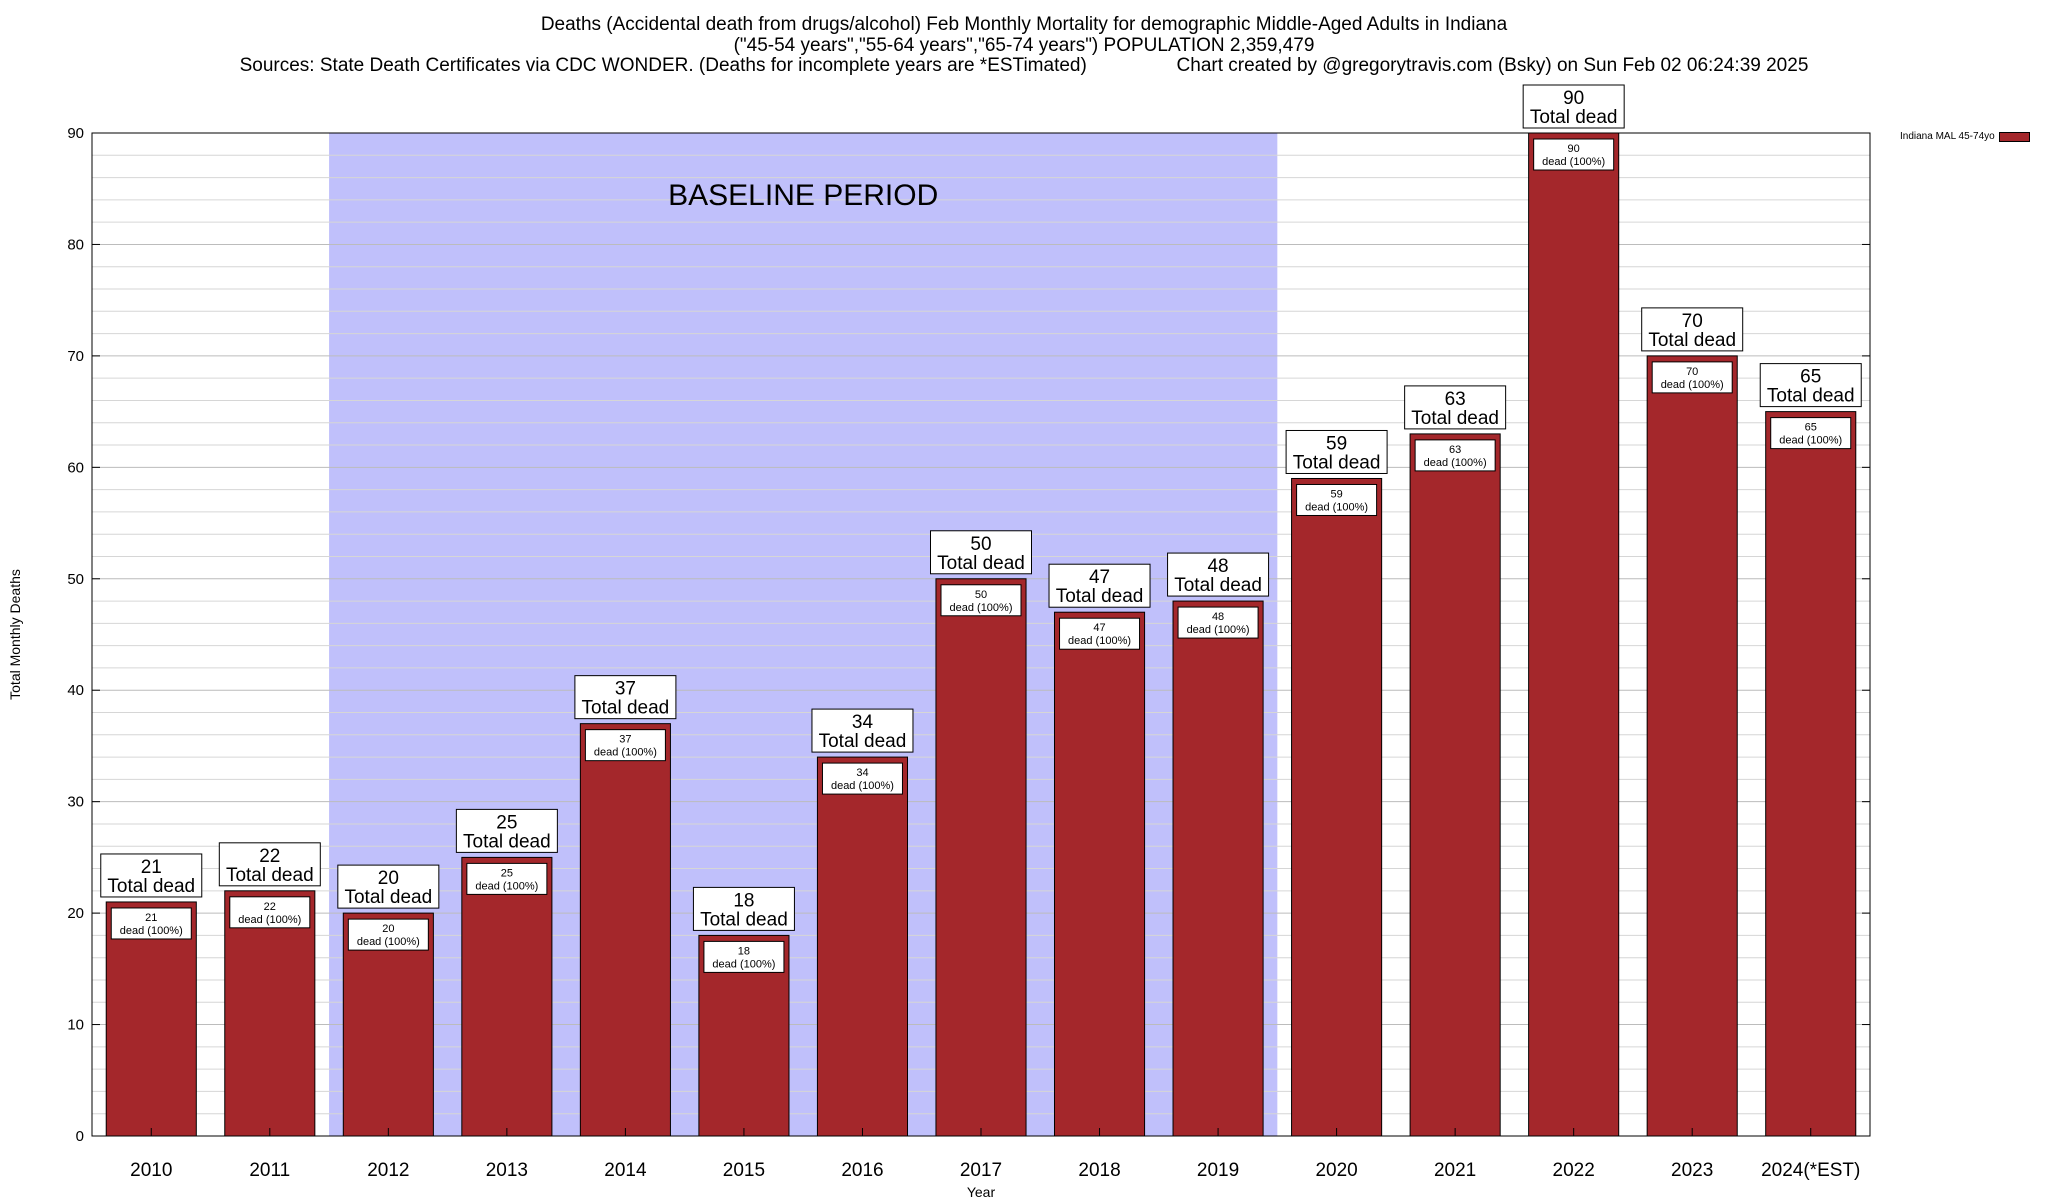  What do you see at coordinates (75, 133) in the screenshot?
I see `y-tick-label: 90` at bounding box center [75, 133].